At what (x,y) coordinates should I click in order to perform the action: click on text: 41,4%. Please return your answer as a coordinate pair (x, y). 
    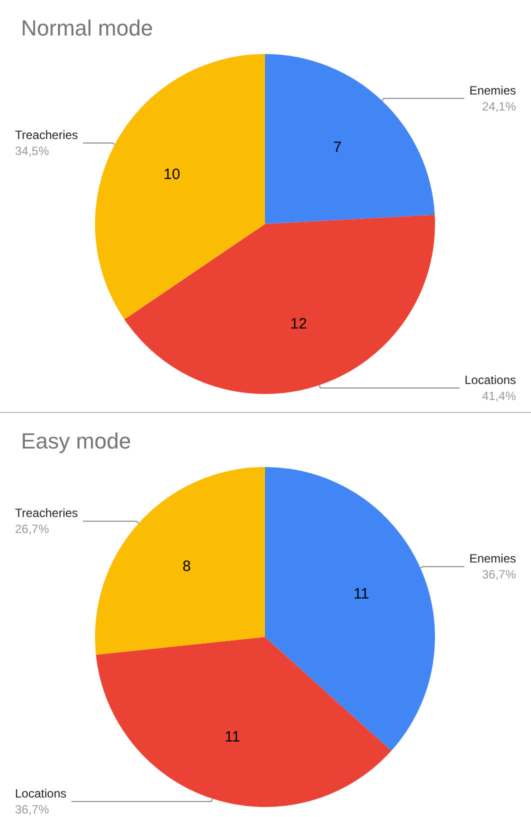
    Looking at the image, I should click on (499, 395).